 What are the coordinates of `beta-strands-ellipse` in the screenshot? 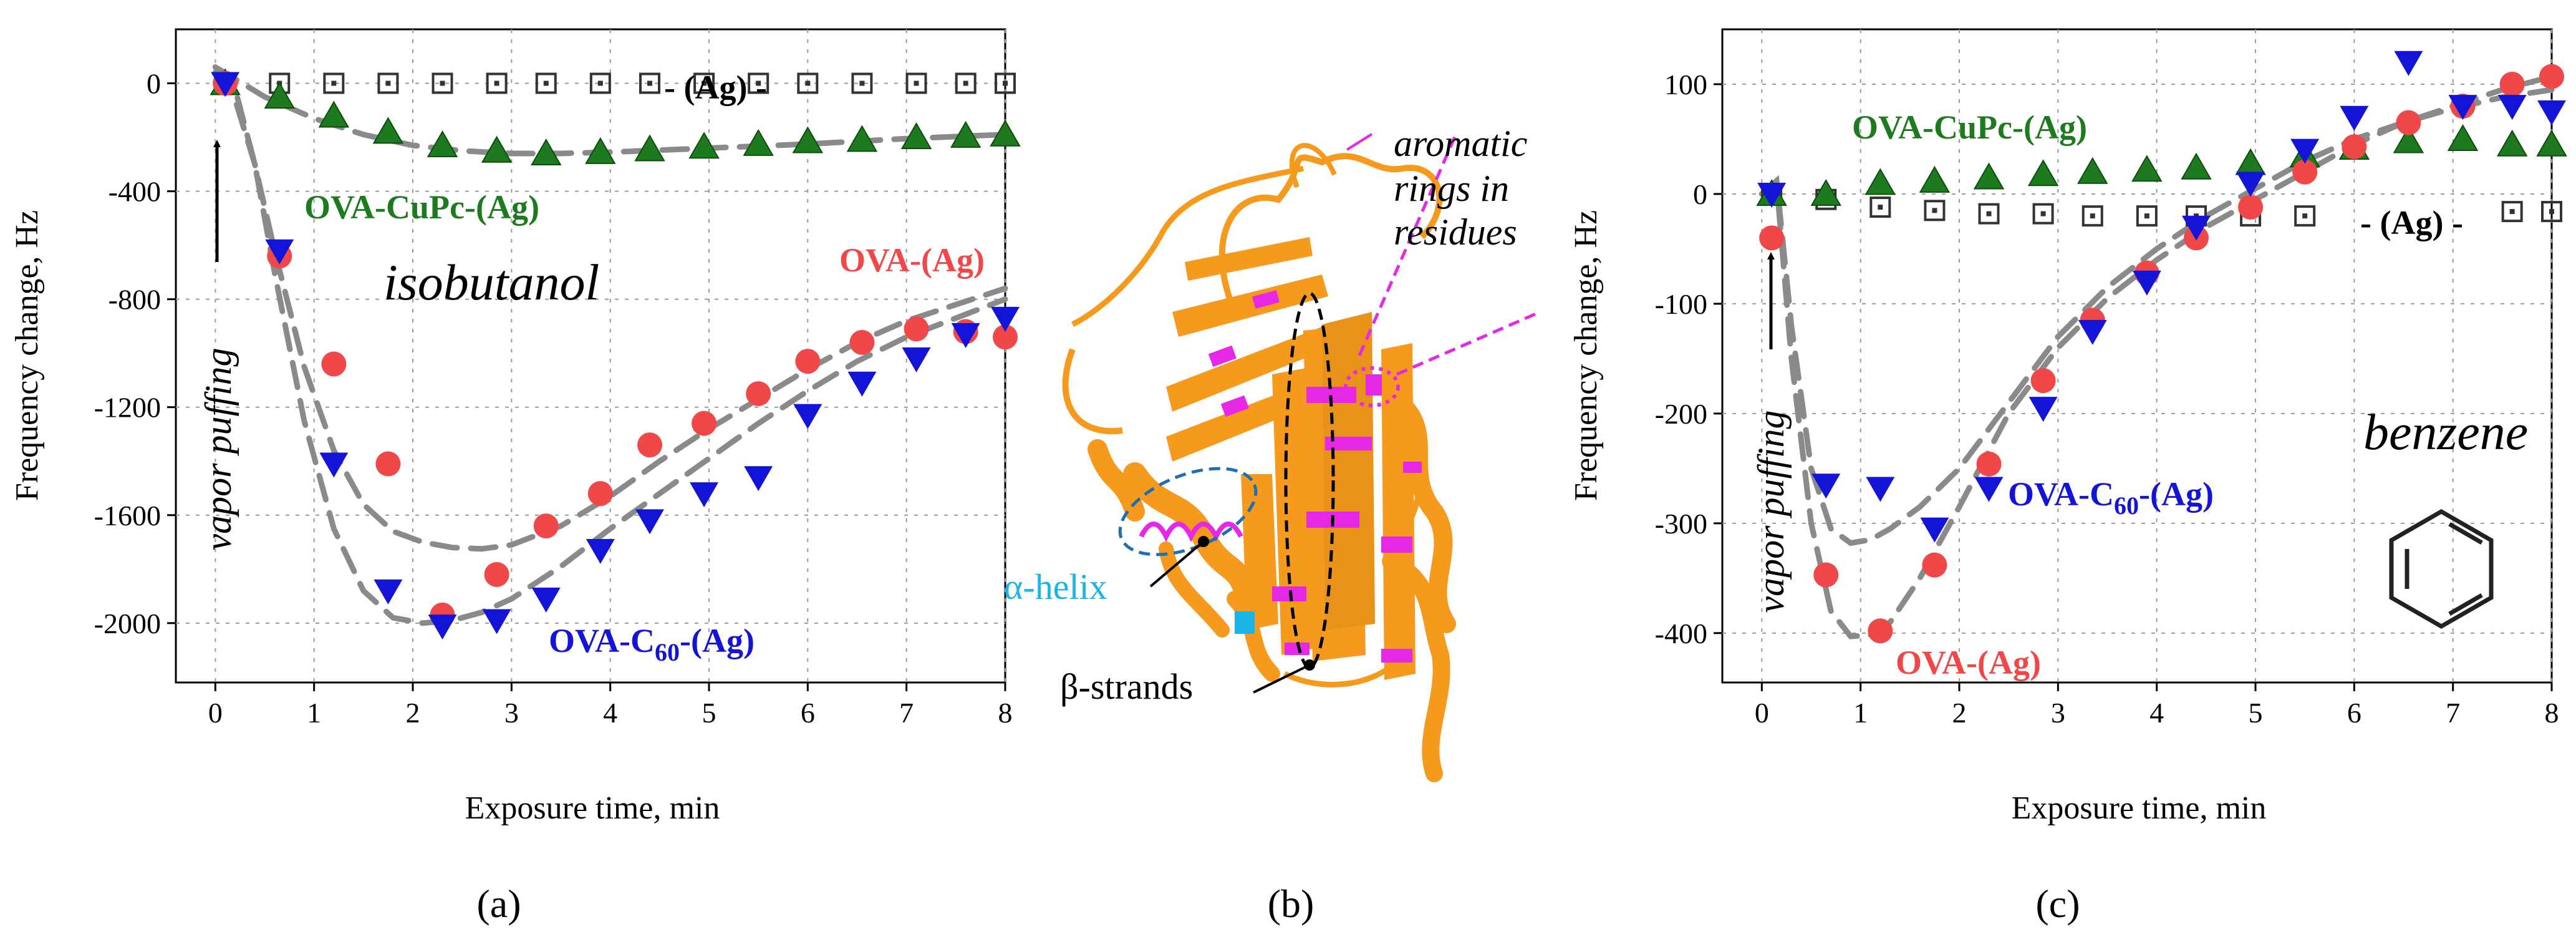 It's located at (1309, 480).